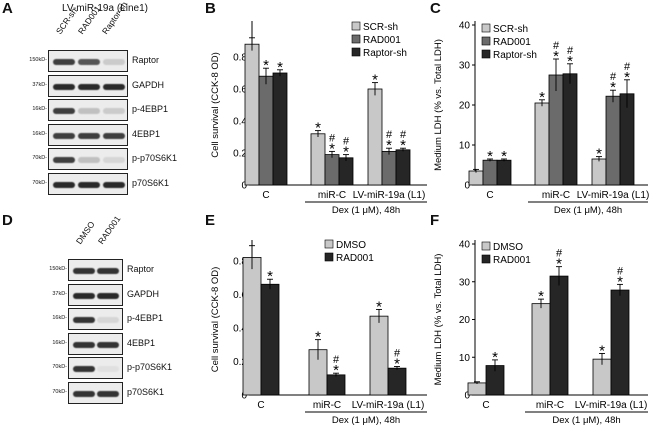  I want to click on kd-marker: 70kD-, so click(59, 391).